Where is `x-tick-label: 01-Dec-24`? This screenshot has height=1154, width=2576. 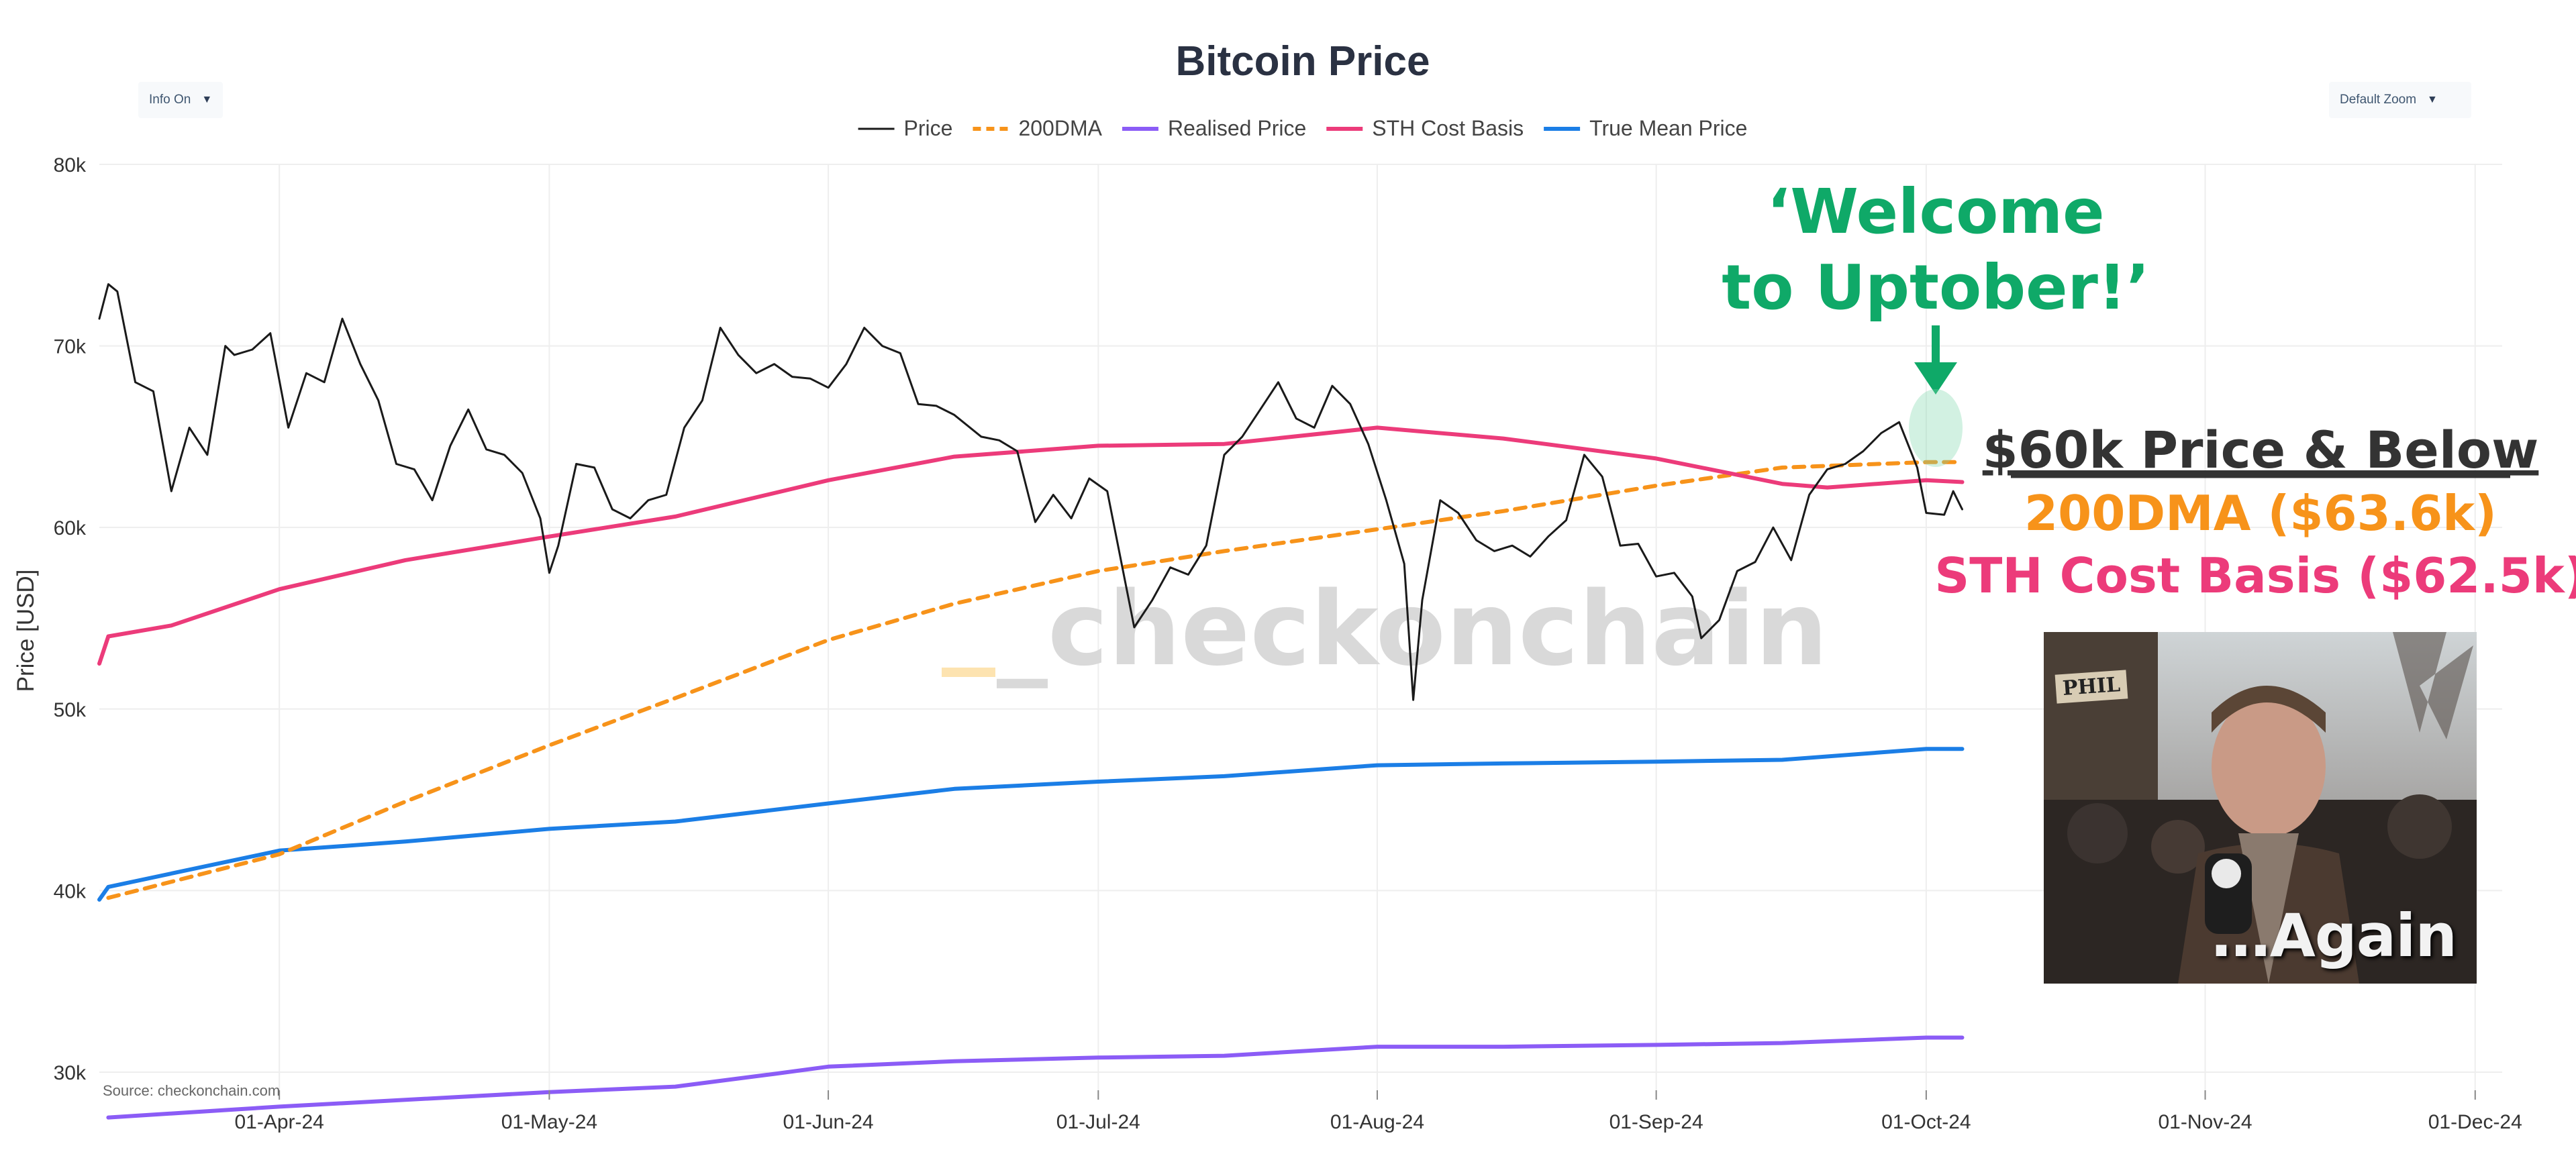
x-tick-label: 01-Dec-24 is located at coordinates (2475, 1122).